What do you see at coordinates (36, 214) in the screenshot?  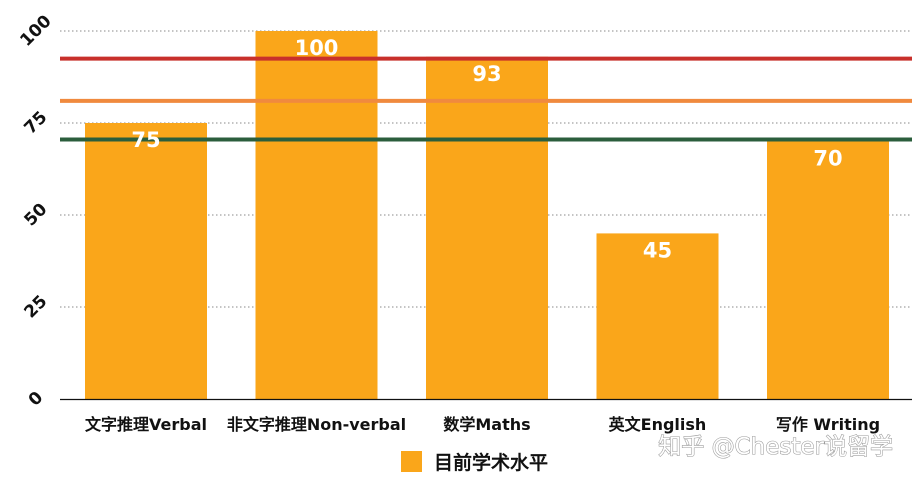 I see `y-tick-label-2: 50` at bounding box center [36, 214].